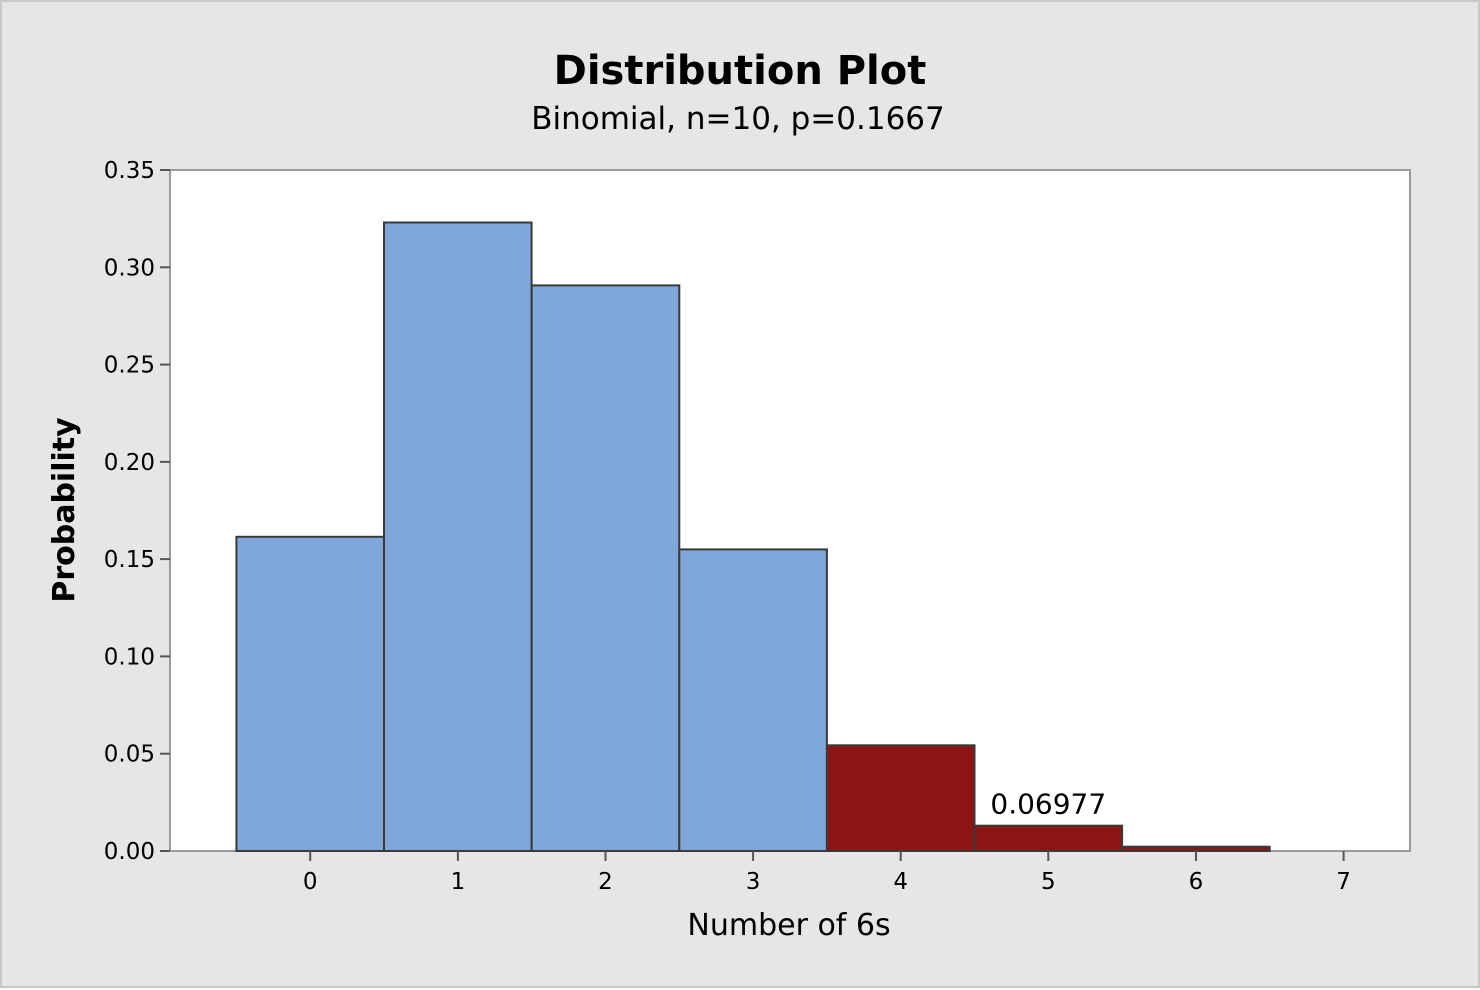  What do you see at coordinates (1048, 804) in the screenshot?
I see `shaded-probability-annotation: 0.06977` at bounding box center [1048, 804].